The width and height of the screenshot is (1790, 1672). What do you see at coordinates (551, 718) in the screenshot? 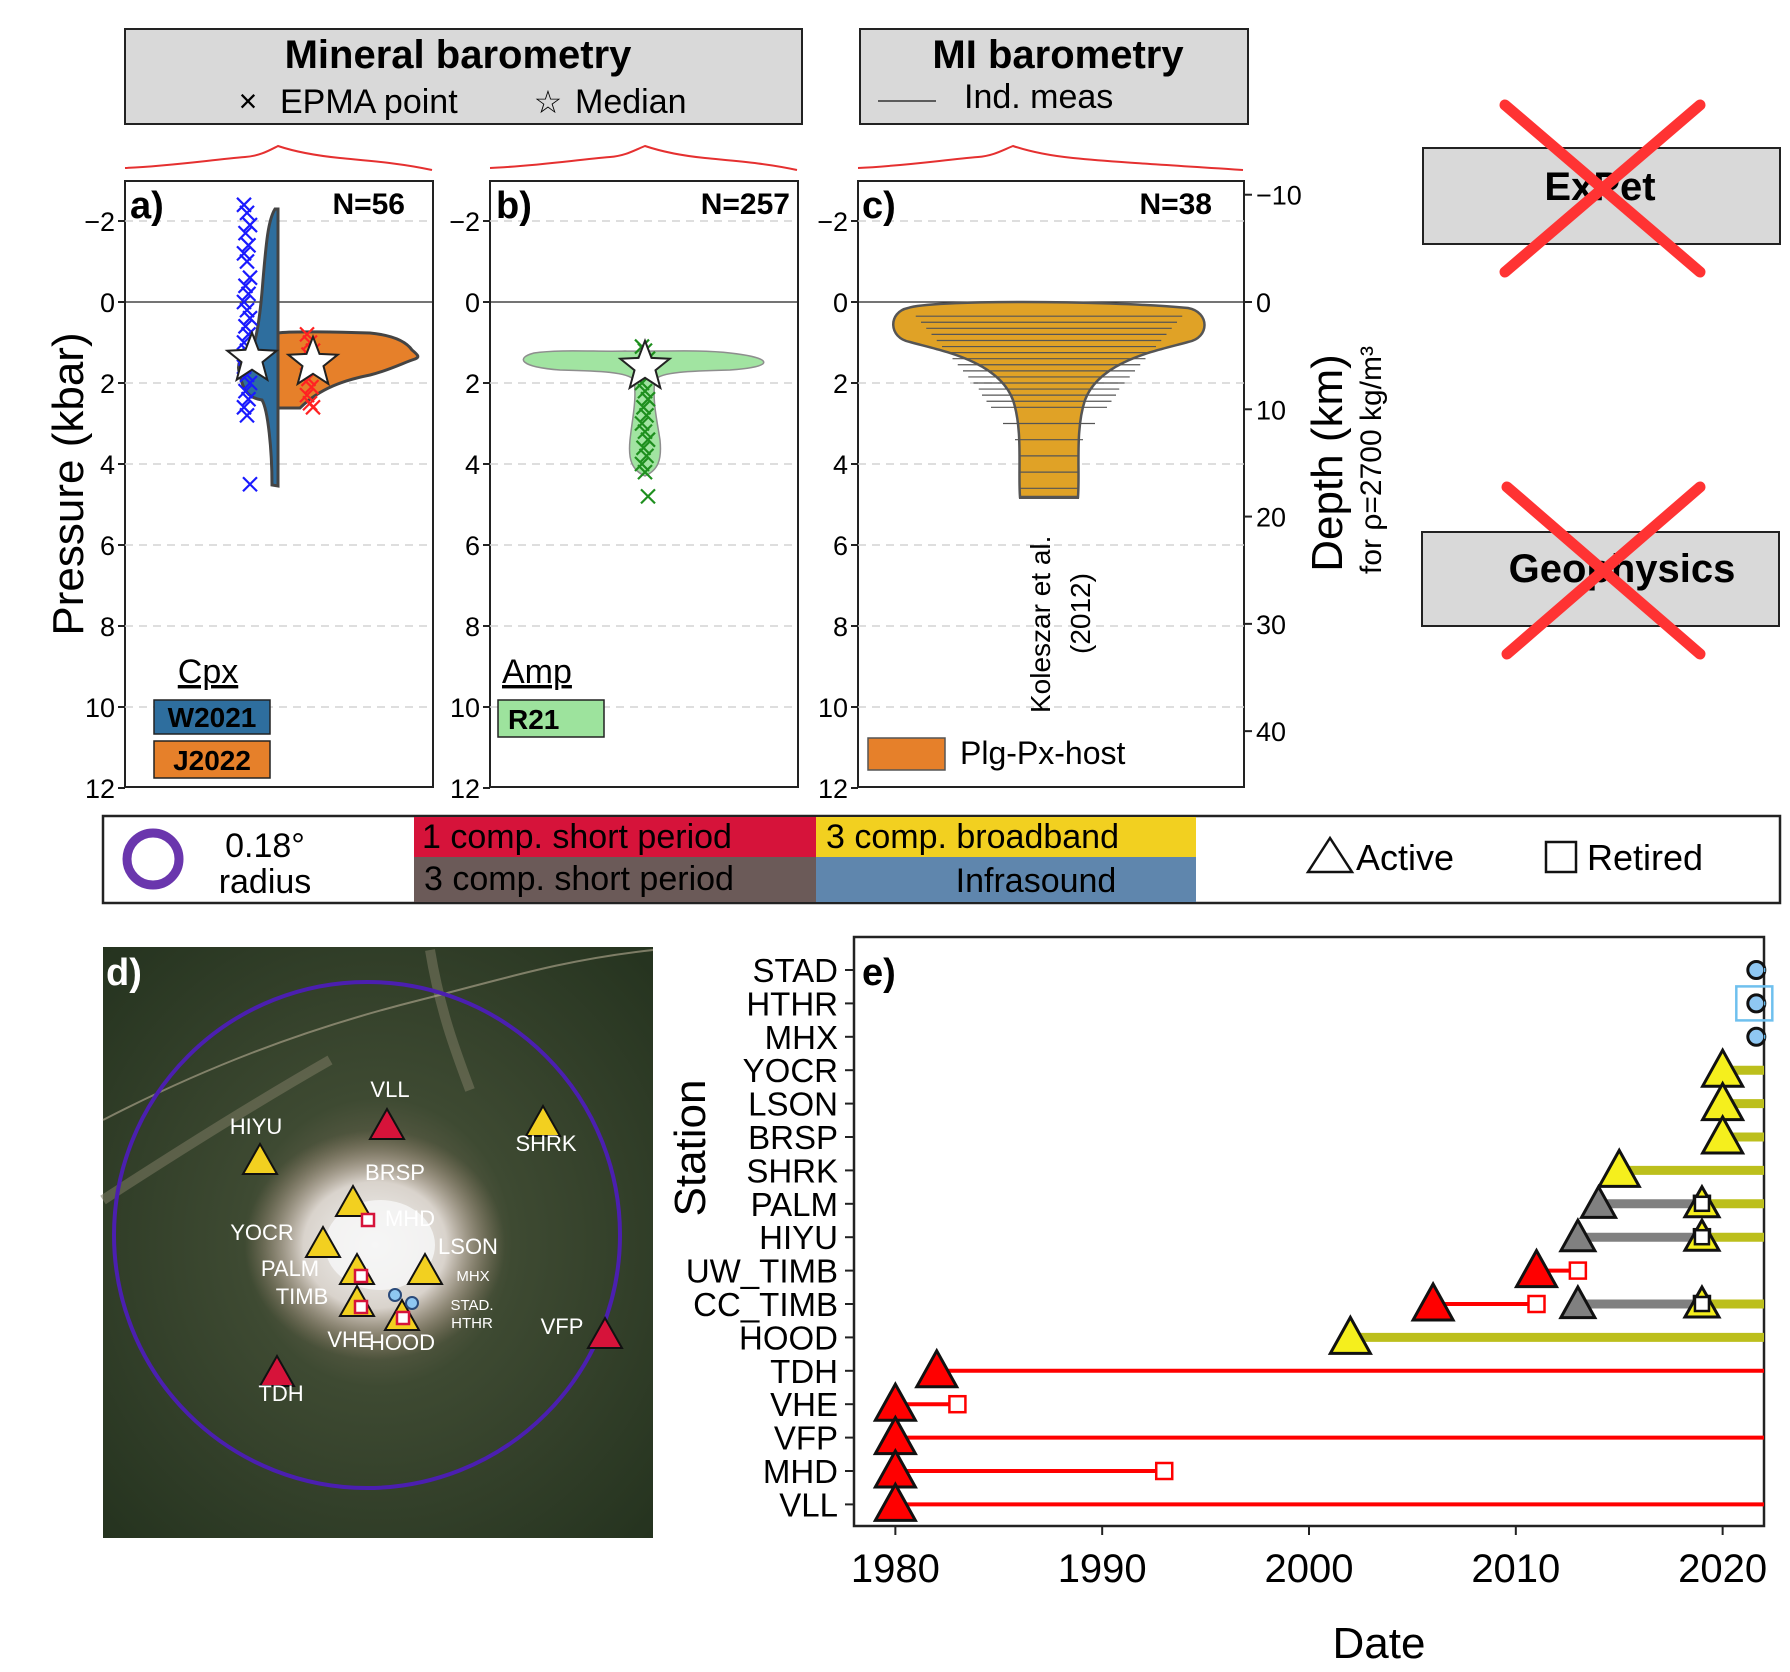
I see `r21-swatch` at bounding box center [551, 718].